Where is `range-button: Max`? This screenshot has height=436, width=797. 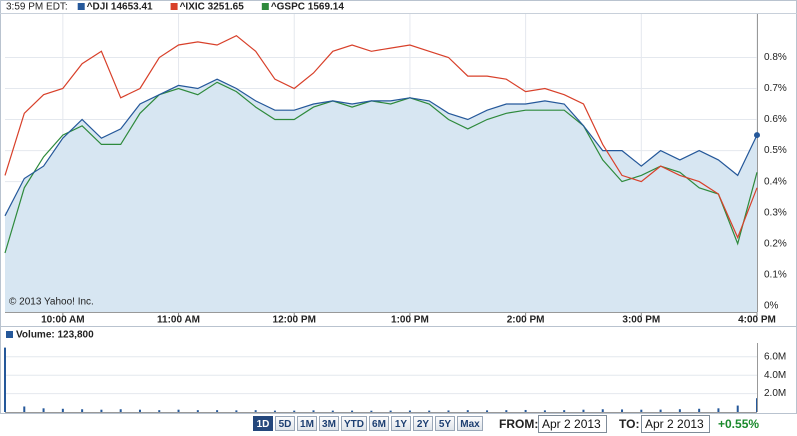 range-button: Max is located at coordinates (470, 423).